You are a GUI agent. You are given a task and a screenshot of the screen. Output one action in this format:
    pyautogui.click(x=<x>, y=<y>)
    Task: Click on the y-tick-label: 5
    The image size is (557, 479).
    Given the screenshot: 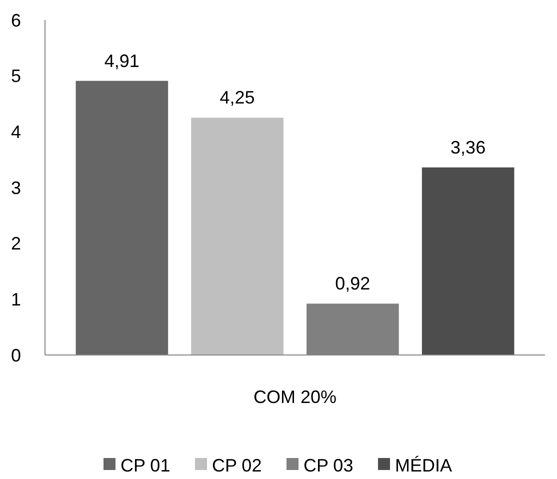 What is the action you would take?
    pyautogui.click(x=15, y=76)
    